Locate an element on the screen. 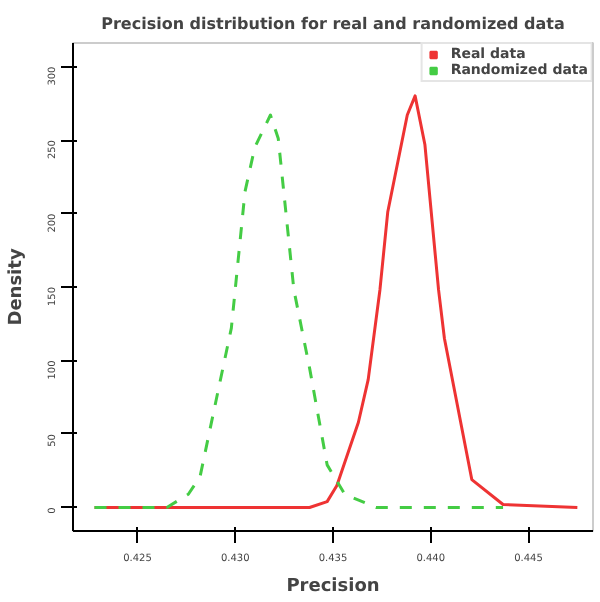  y-axis-title: Density is located at coordinates (17, 287).